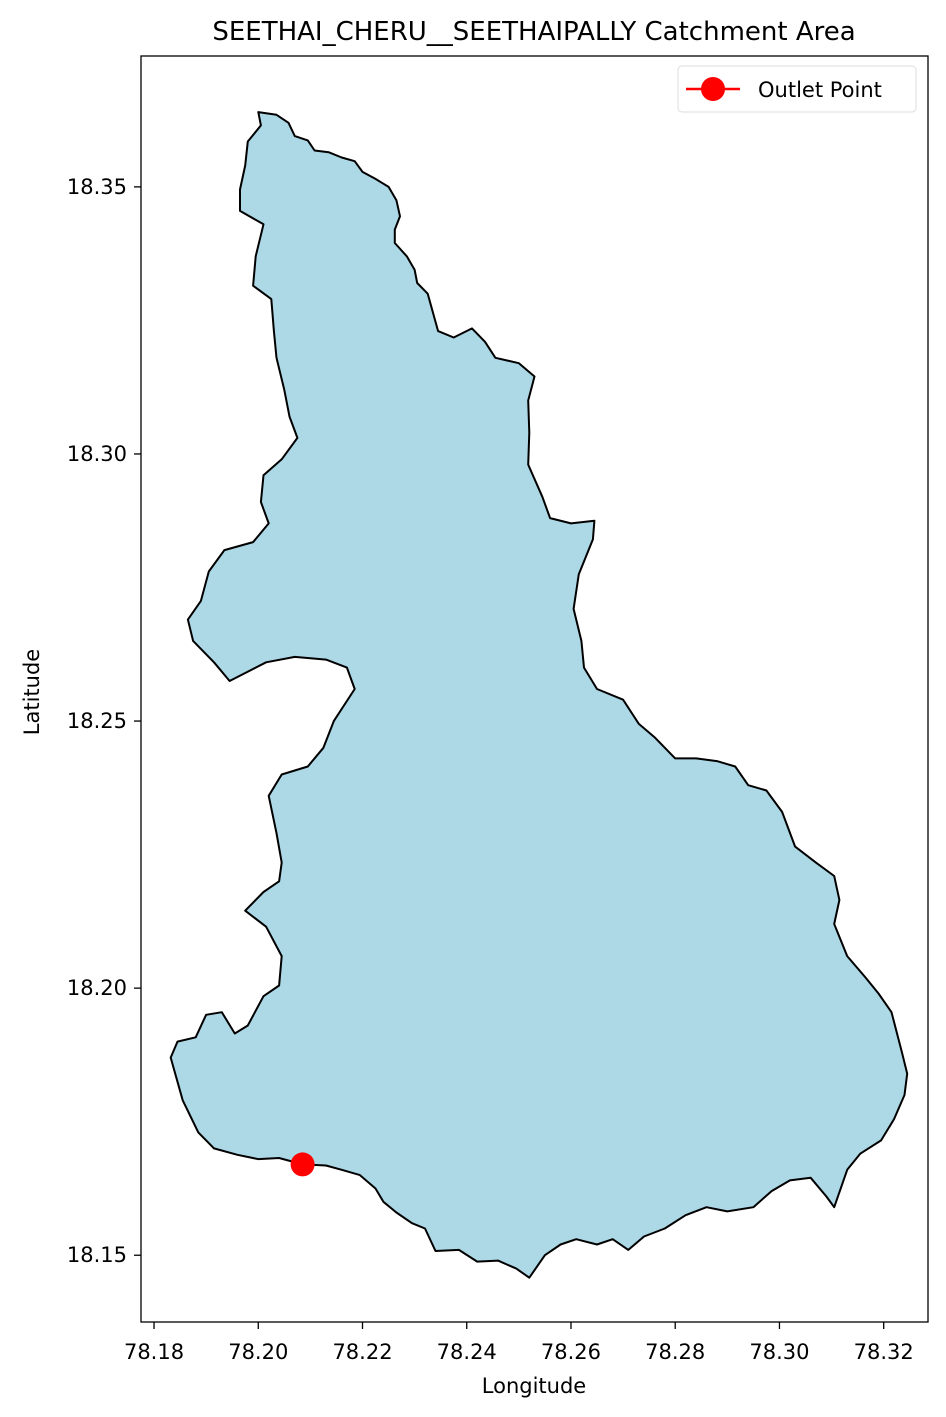 The image size is (946, 1417). What do you see at coordinates (534, 1386) in the screenshot?
I see `x-axis-label: Longitude` at bounding box center [534, 1386].